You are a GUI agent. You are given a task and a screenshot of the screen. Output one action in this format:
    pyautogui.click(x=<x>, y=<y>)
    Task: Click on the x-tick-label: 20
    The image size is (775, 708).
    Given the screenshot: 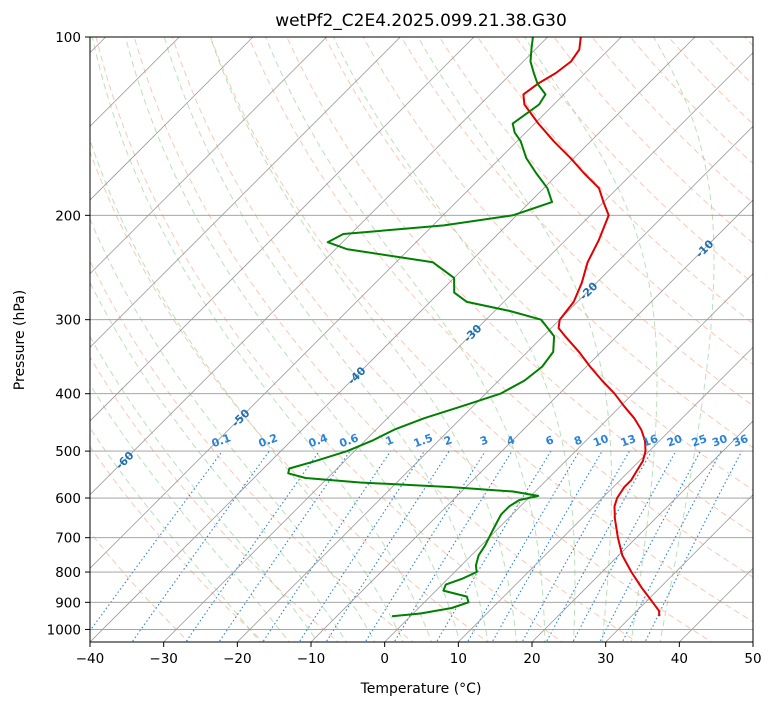 What is the action you would take?
    pyautogui.click(x=531, y=659)
    